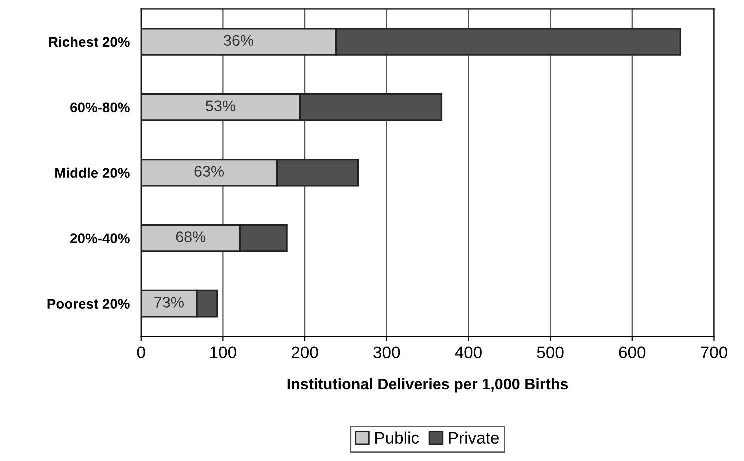 This screenshot has height=461, width=744. Describe the element at coordinates (100, 239) in the screenshot. I see `y-tick-label: 20%-40%` at that location.